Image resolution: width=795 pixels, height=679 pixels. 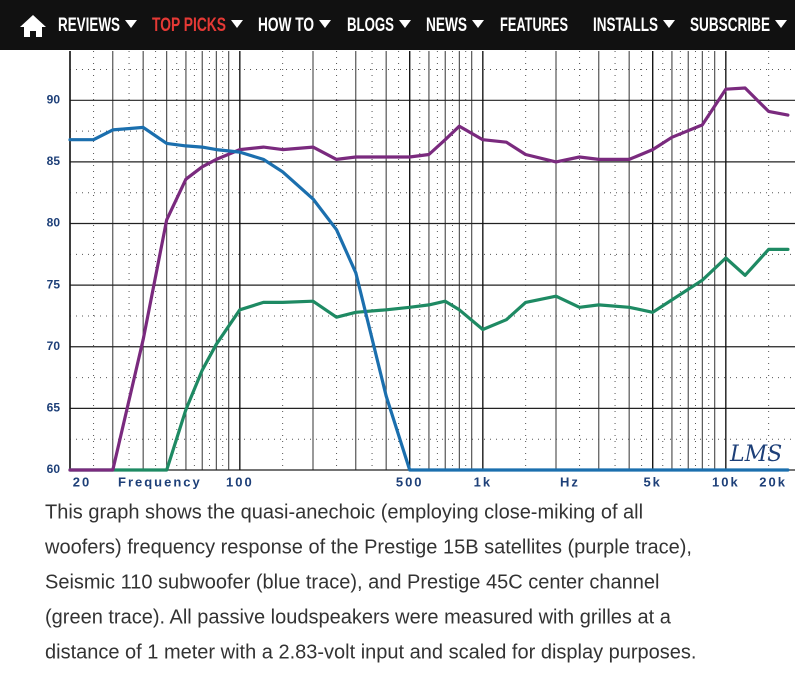 I want to click on x-tick-label: 20k, so click(x=773, y=481).